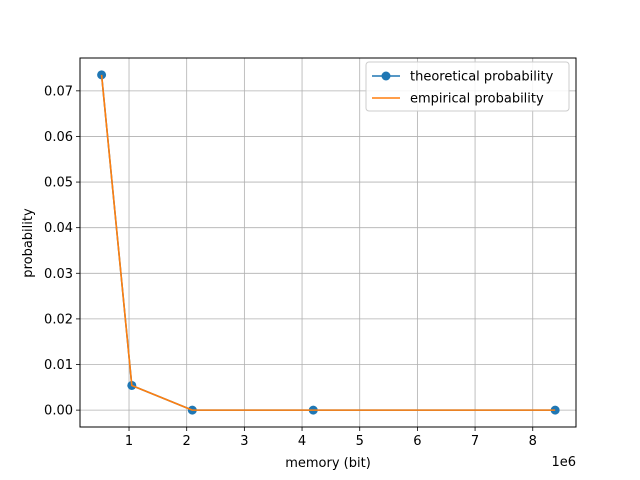 The image size is (640, 480). Describe the element at coordinates (58, 274) in the screenshot. I see `y-tick-label: 0.03` at that location.